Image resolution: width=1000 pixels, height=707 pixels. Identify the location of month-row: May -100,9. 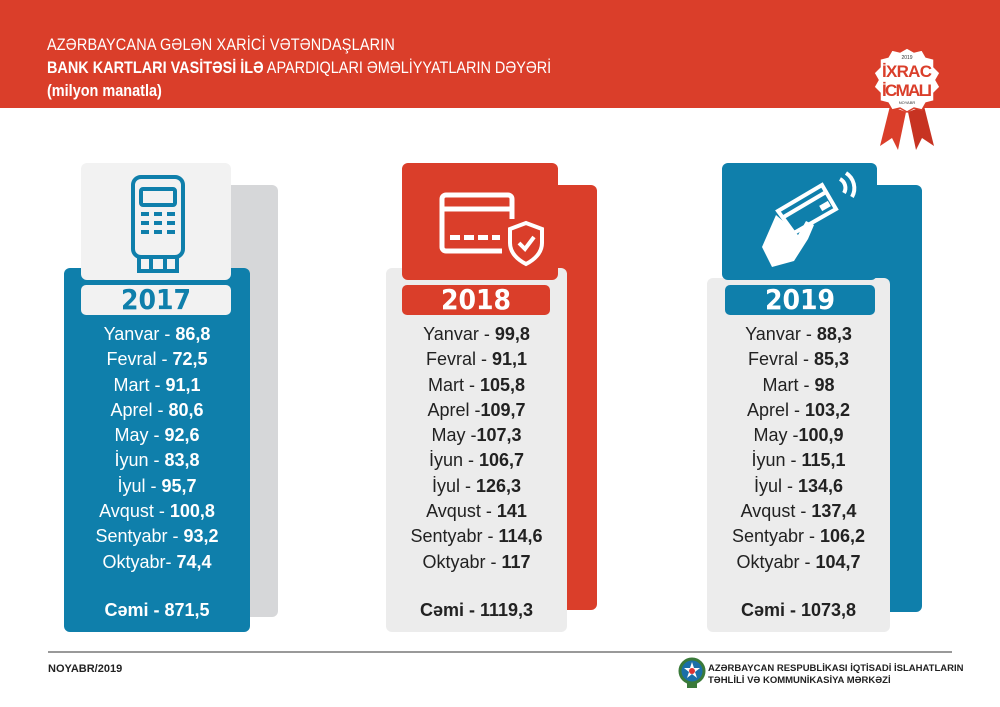
(798, 435).